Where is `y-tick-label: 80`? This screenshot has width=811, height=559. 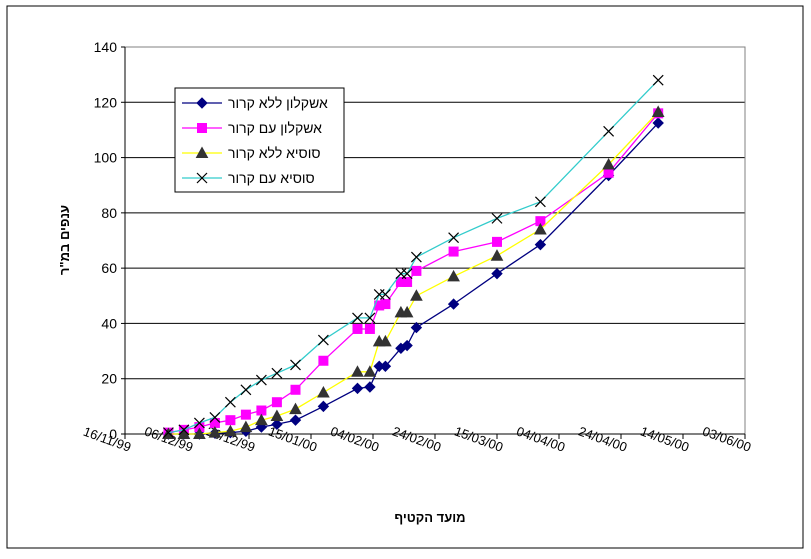 y-tick-label: 80 is located at coordinates (109, 213).